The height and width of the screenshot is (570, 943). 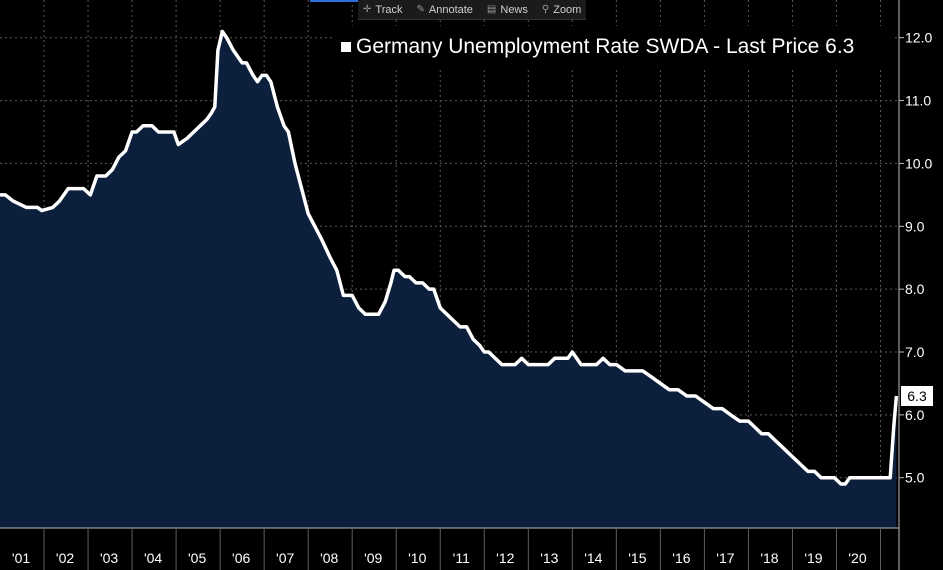 I want to click on y-tick-label-1: 6.0, so click(x=915, y=415).